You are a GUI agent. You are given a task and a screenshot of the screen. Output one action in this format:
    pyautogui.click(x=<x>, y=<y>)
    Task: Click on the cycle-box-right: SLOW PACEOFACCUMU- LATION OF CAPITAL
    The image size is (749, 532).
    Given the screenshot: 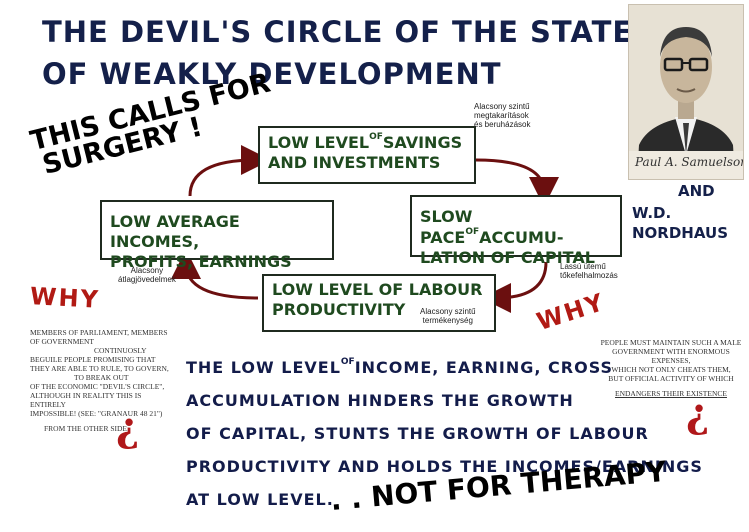 What is the action you would take?
    pyautogui.click(x=516, y=231)
    